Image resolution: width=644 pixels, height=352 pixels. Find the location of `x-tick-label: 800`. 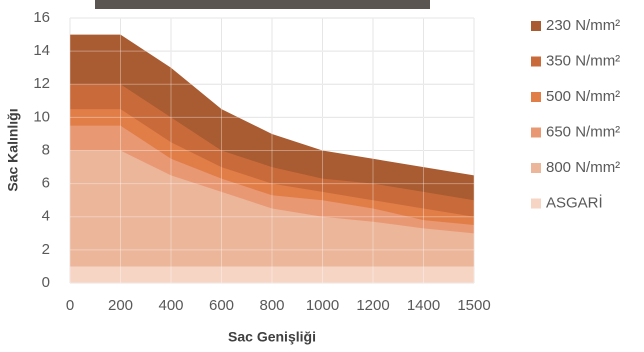

x-tick-label: 800 is located at coordinates (271, 305).